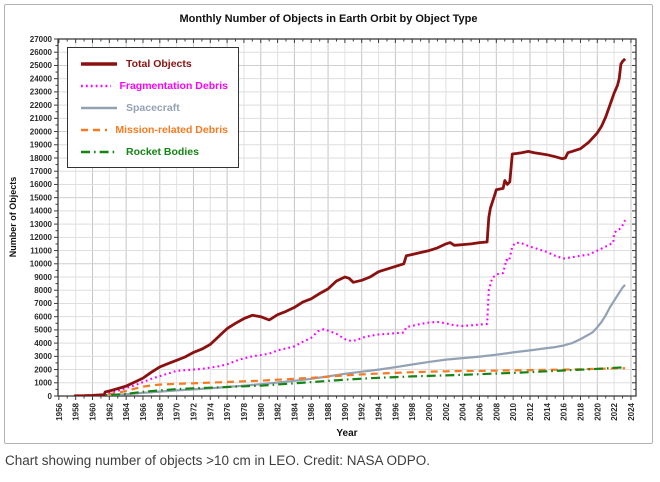 The height and width of the screenshot is (482, 660). Describe the element at coordinates (41, 197) in the screenshot. I see `y-tick-label: 15000` at that location.